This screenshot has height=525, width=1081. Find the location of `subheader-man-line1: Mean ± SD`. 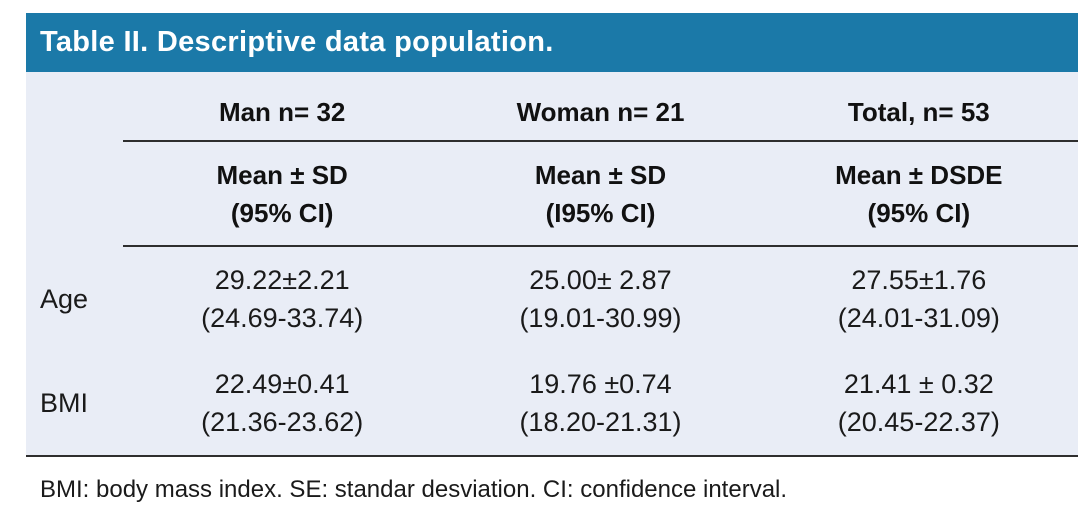

subheader-man-line1: Mean ± SD is located at coordinates (282, 174).